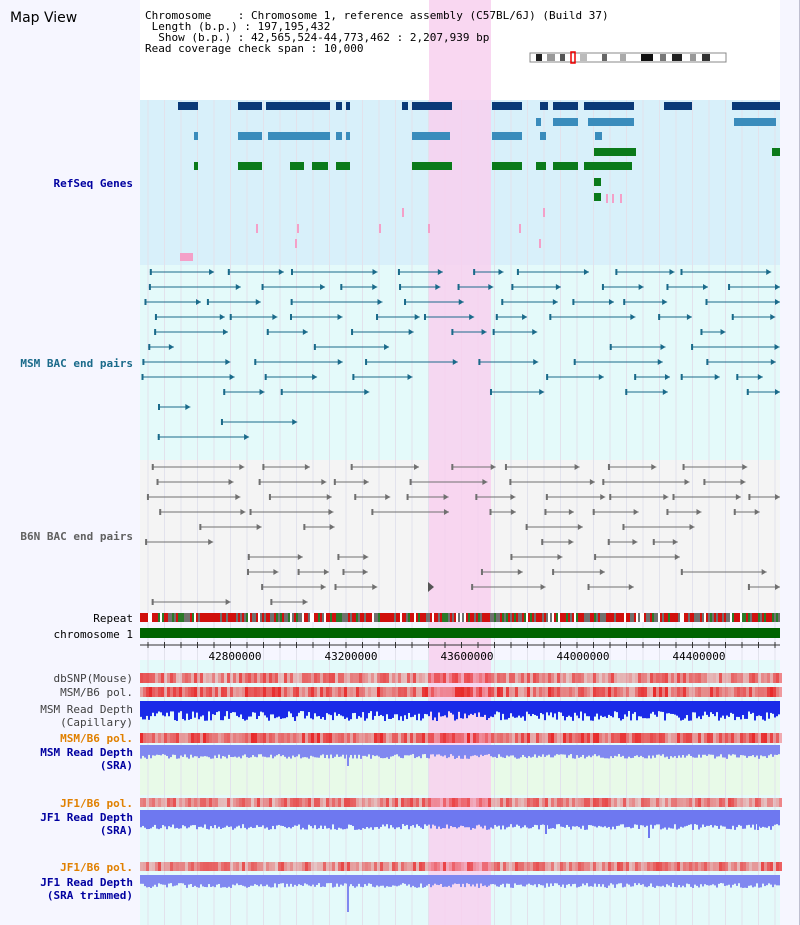  I want to click on b6n-bac-pair-end, so click(654, 467).